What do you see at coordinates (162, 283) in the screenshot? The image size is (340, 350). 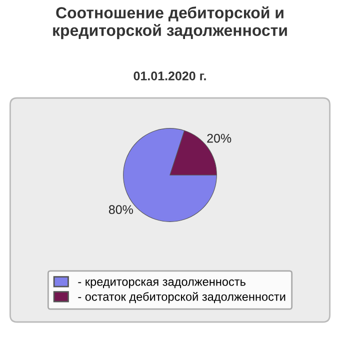 I see `legend-label: - кредиторская задолженность` at bounding box center [162, 283].